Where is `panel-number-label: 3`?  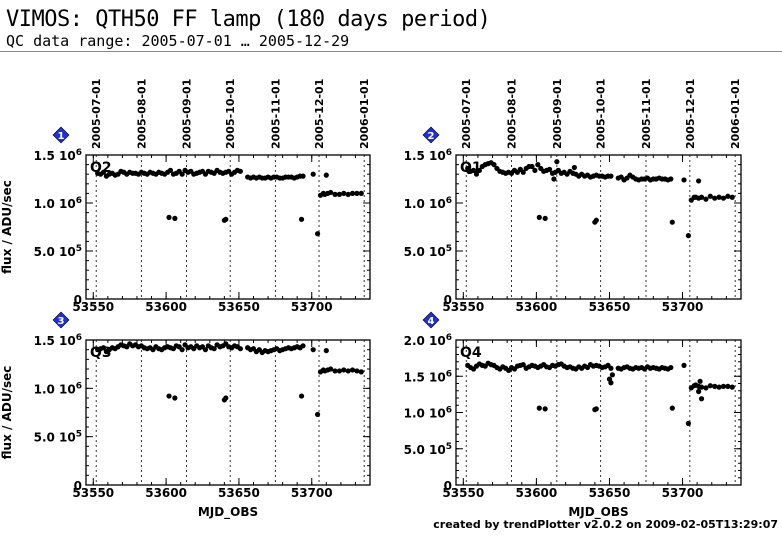
panel-number-label: 3 is located at coordinates (61, 321).